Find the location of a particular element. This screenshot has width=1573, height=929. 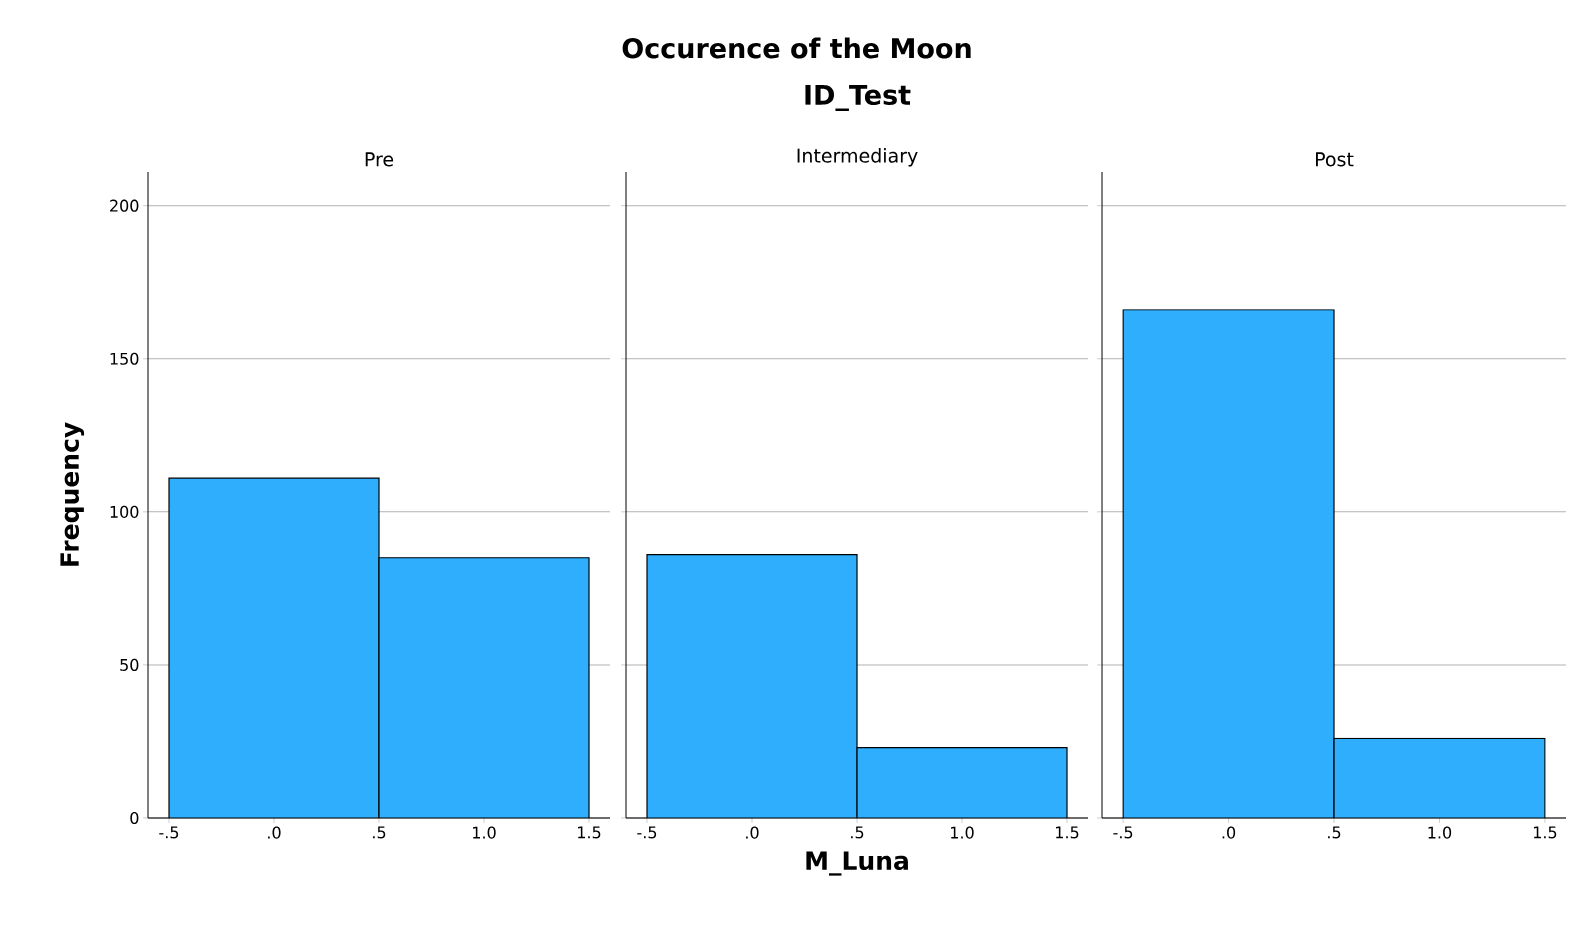

chart-title: Pre is located at coordinates (379, 159).